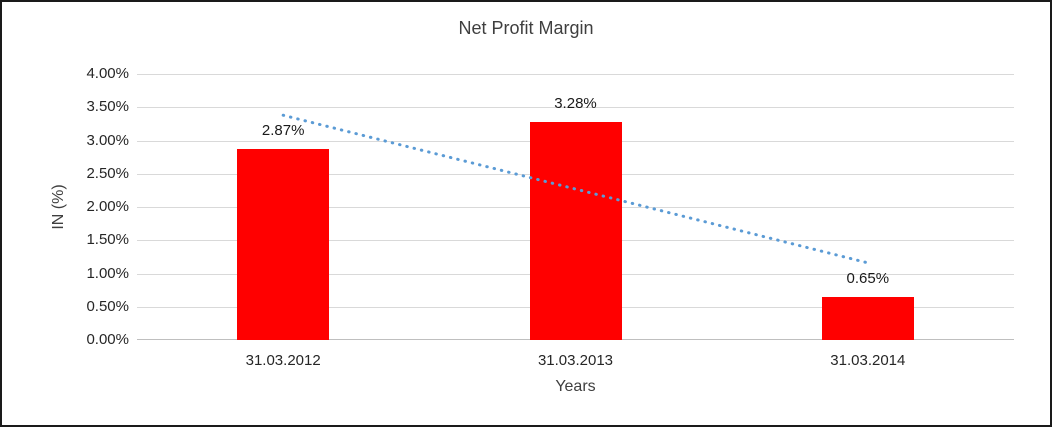 Image resolution: width=1052 pixels, height=427 pixels. I want to click on y-tick-label: 1.00%, so click(107, 273).